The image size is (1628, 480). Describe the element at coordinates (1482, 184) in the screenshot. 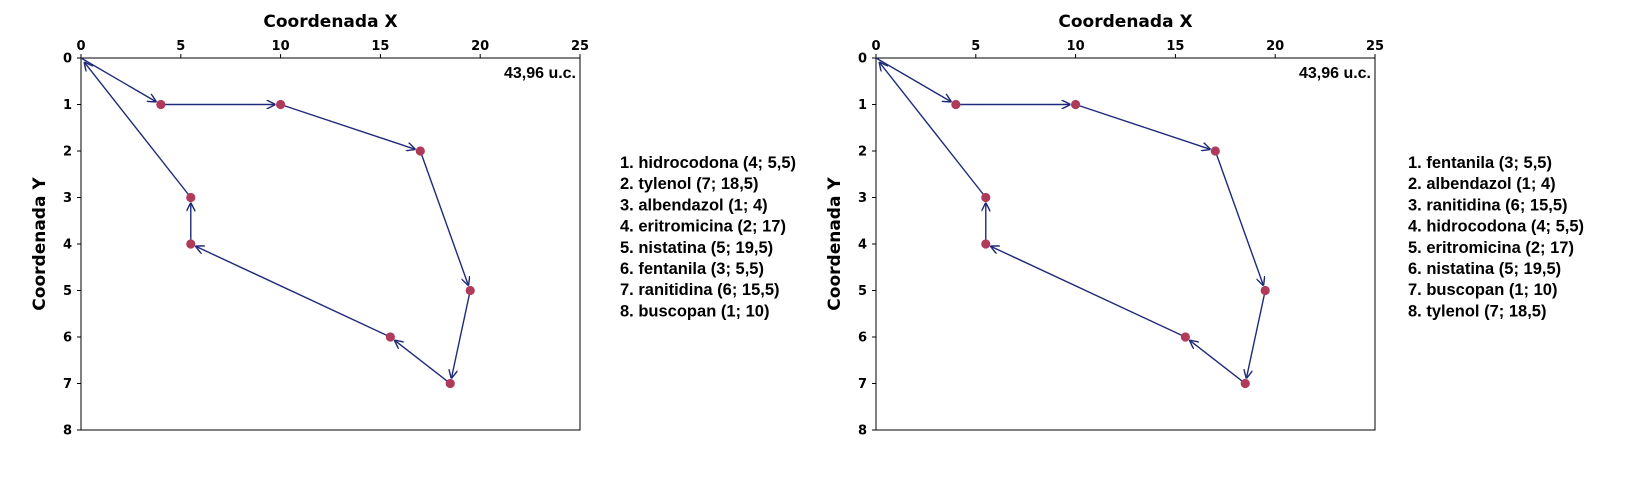

I see `legend-item: 2. albendazol (1; 4)` at that location.